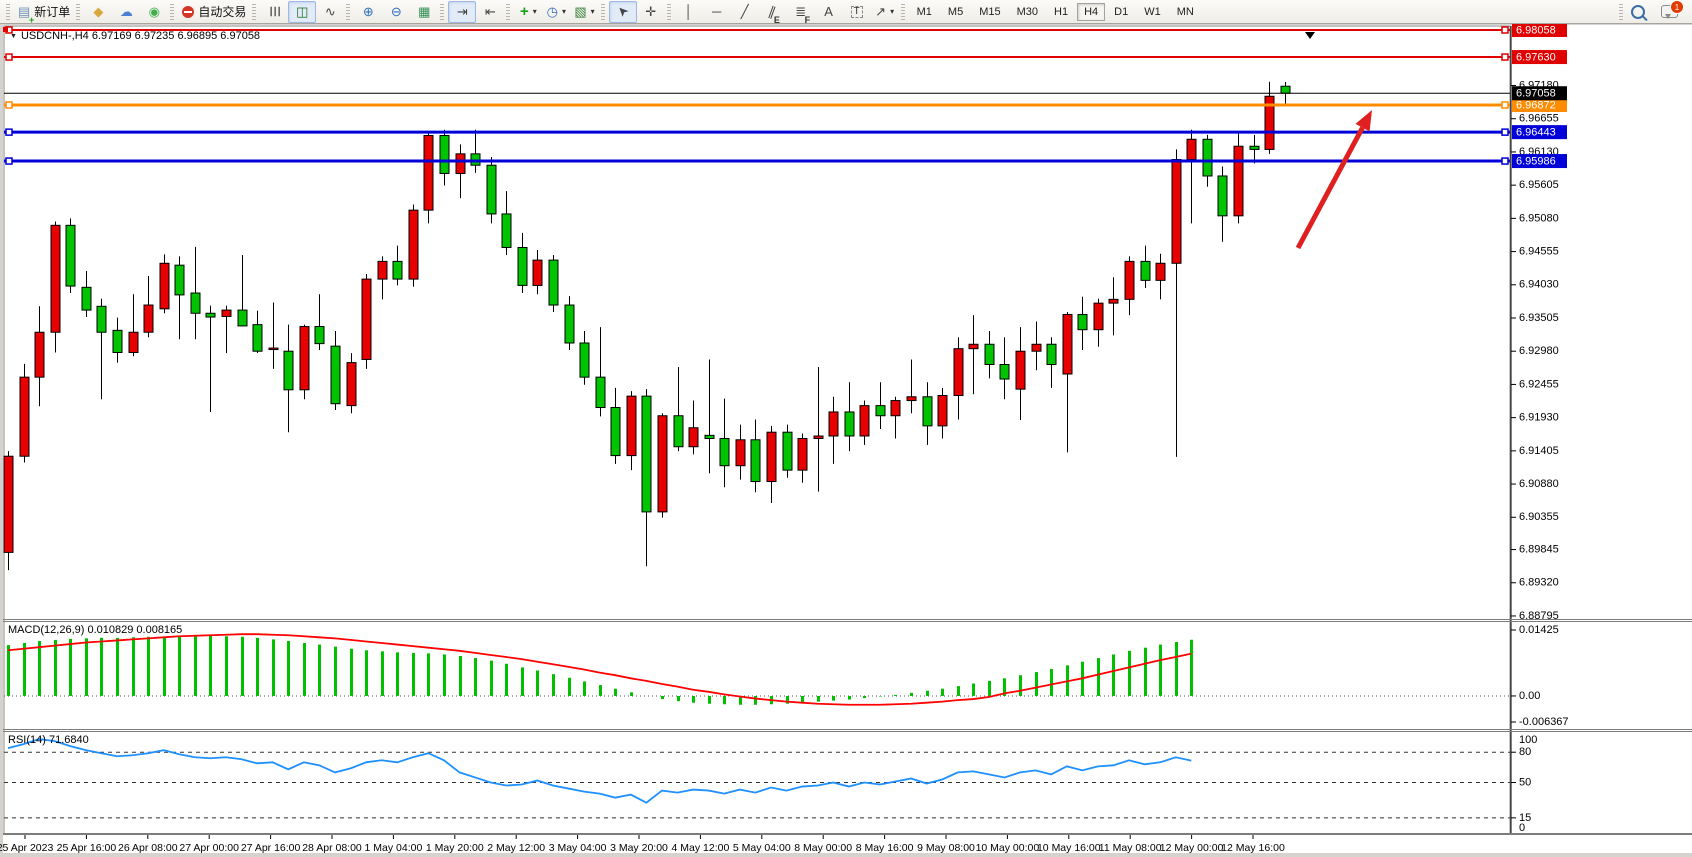 The width and height of the screenshot is (1692, 857). I want to click on text-label-button: T, so click(857, 12).